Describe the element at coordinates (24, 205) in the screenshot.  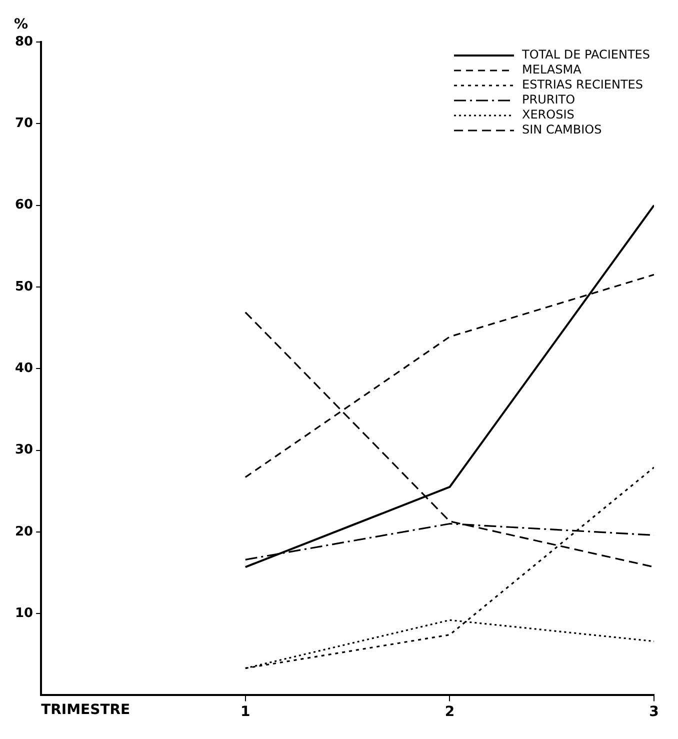
I see `y-tick-label: 60` at that location.